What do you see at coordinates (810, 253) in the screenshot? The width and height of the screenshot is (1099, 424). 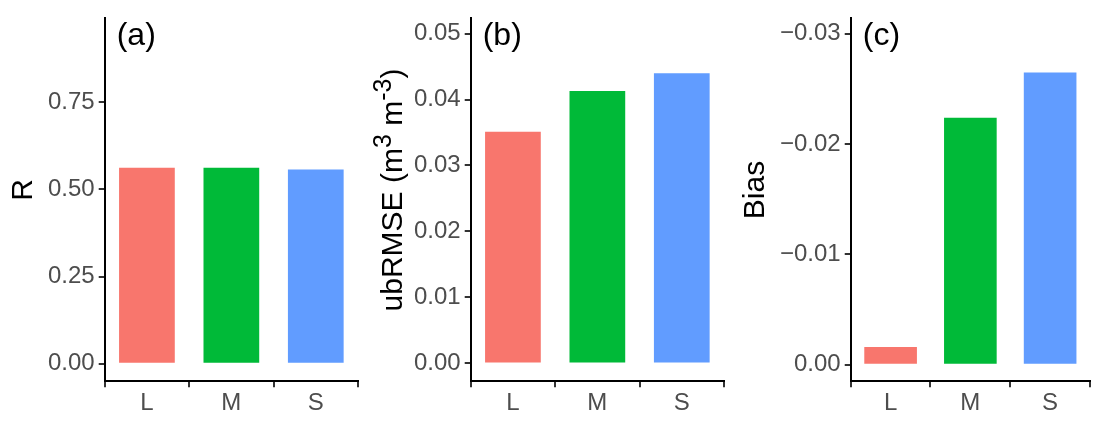 I see `y-tick-label: −0.01` at bounding box center [810, 253].